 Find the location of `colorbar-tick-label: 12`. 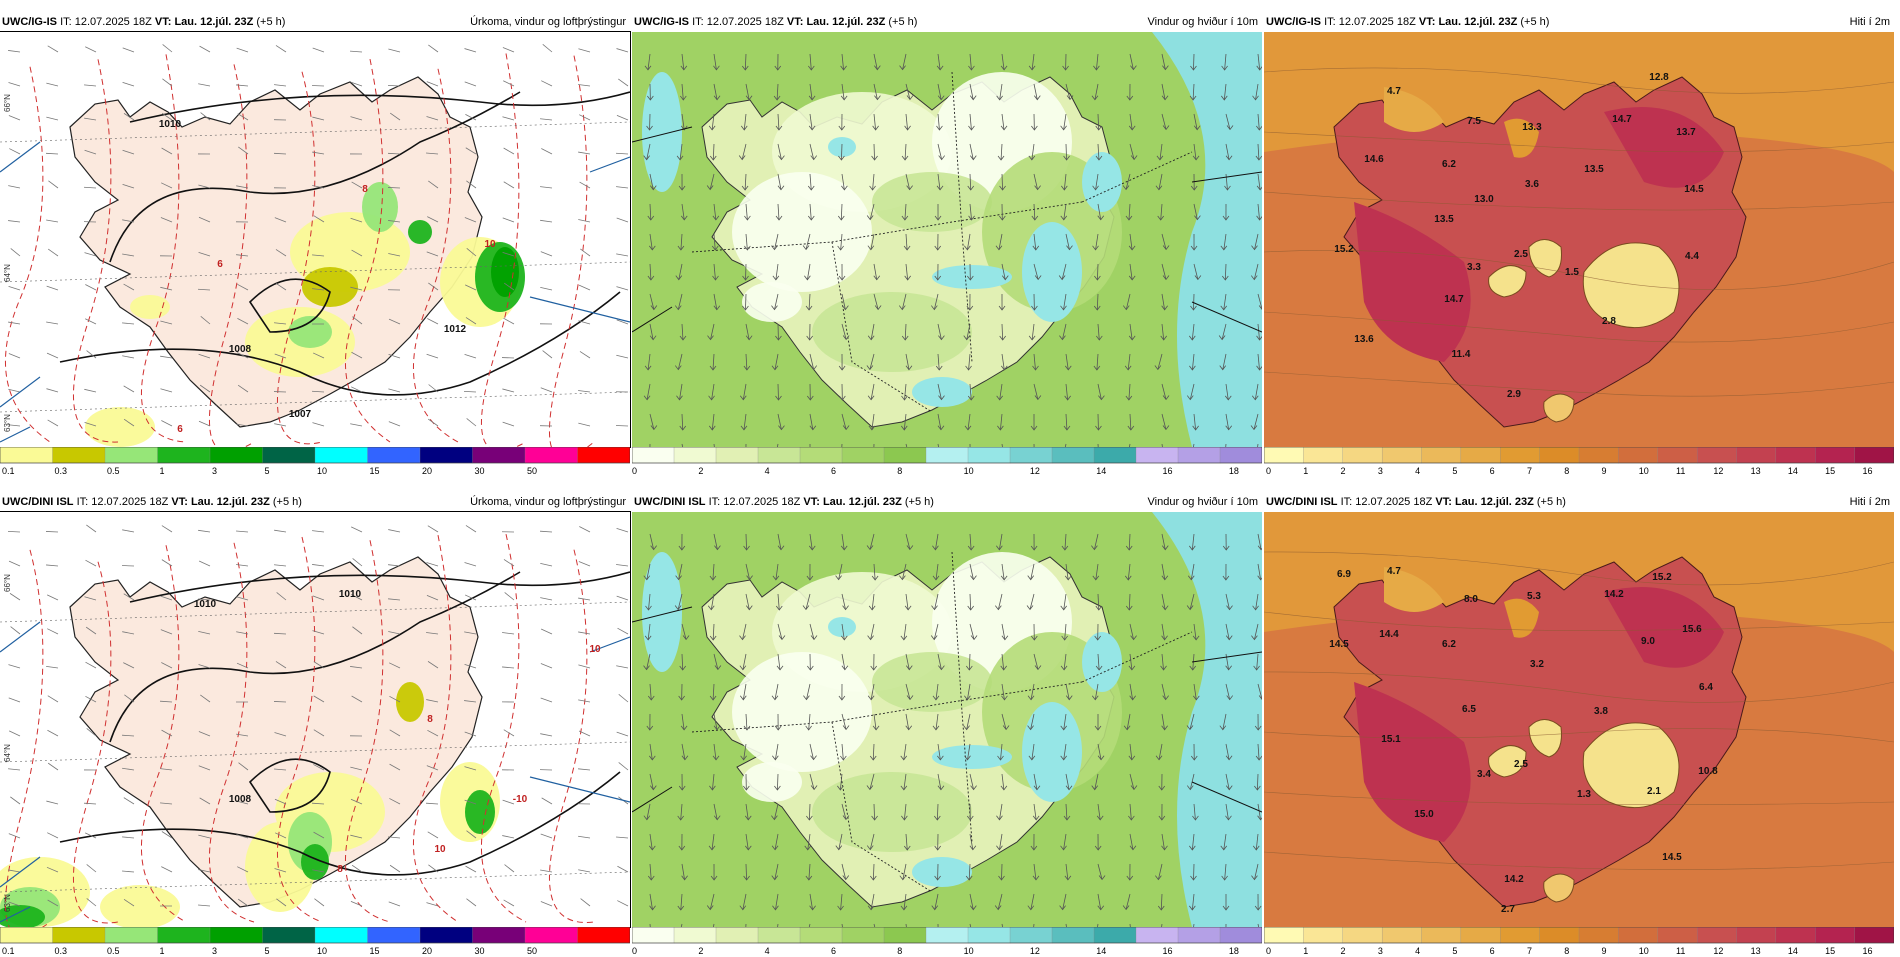

colorbar-tick-label: 12 is located at coordinates (1035, 471).